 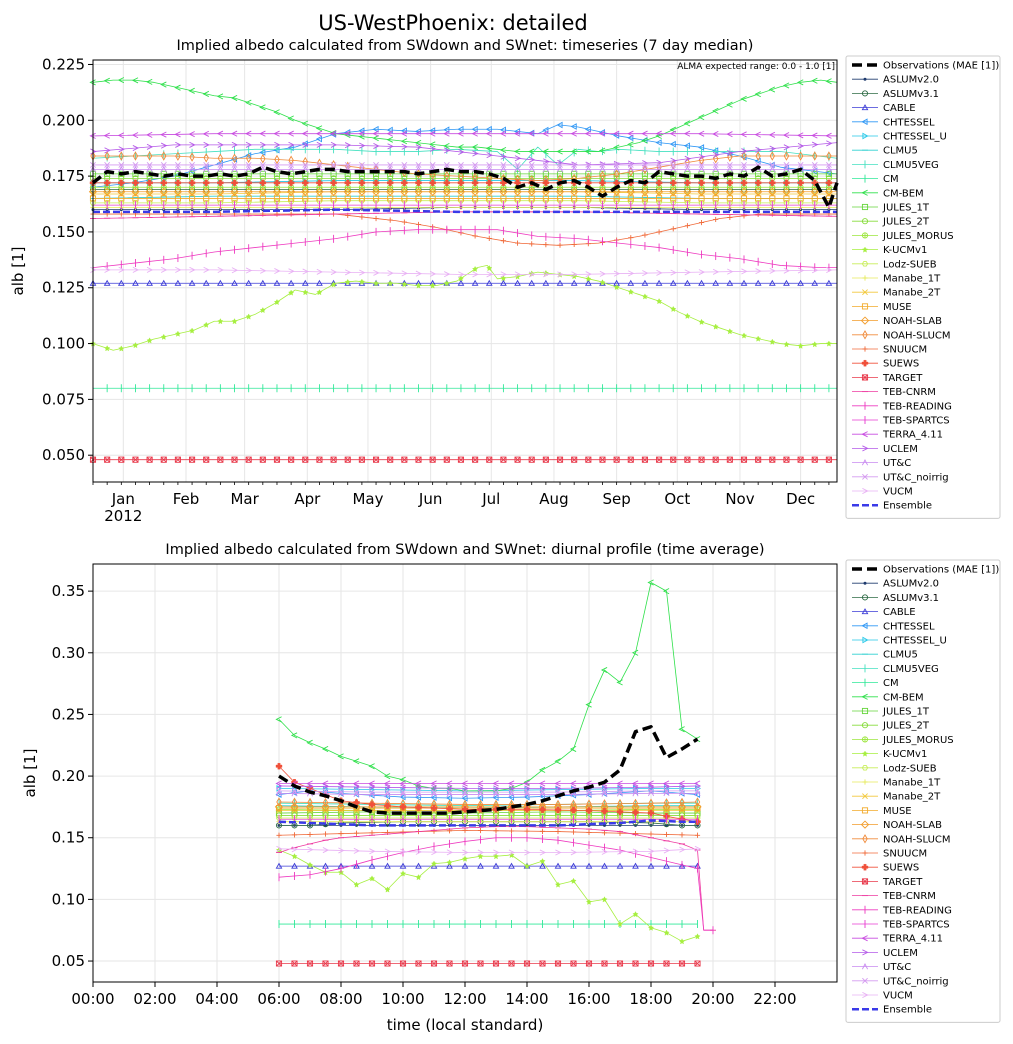 I want to click on bottom-point-ut-c-noirrig, so click(x=387, y=792).